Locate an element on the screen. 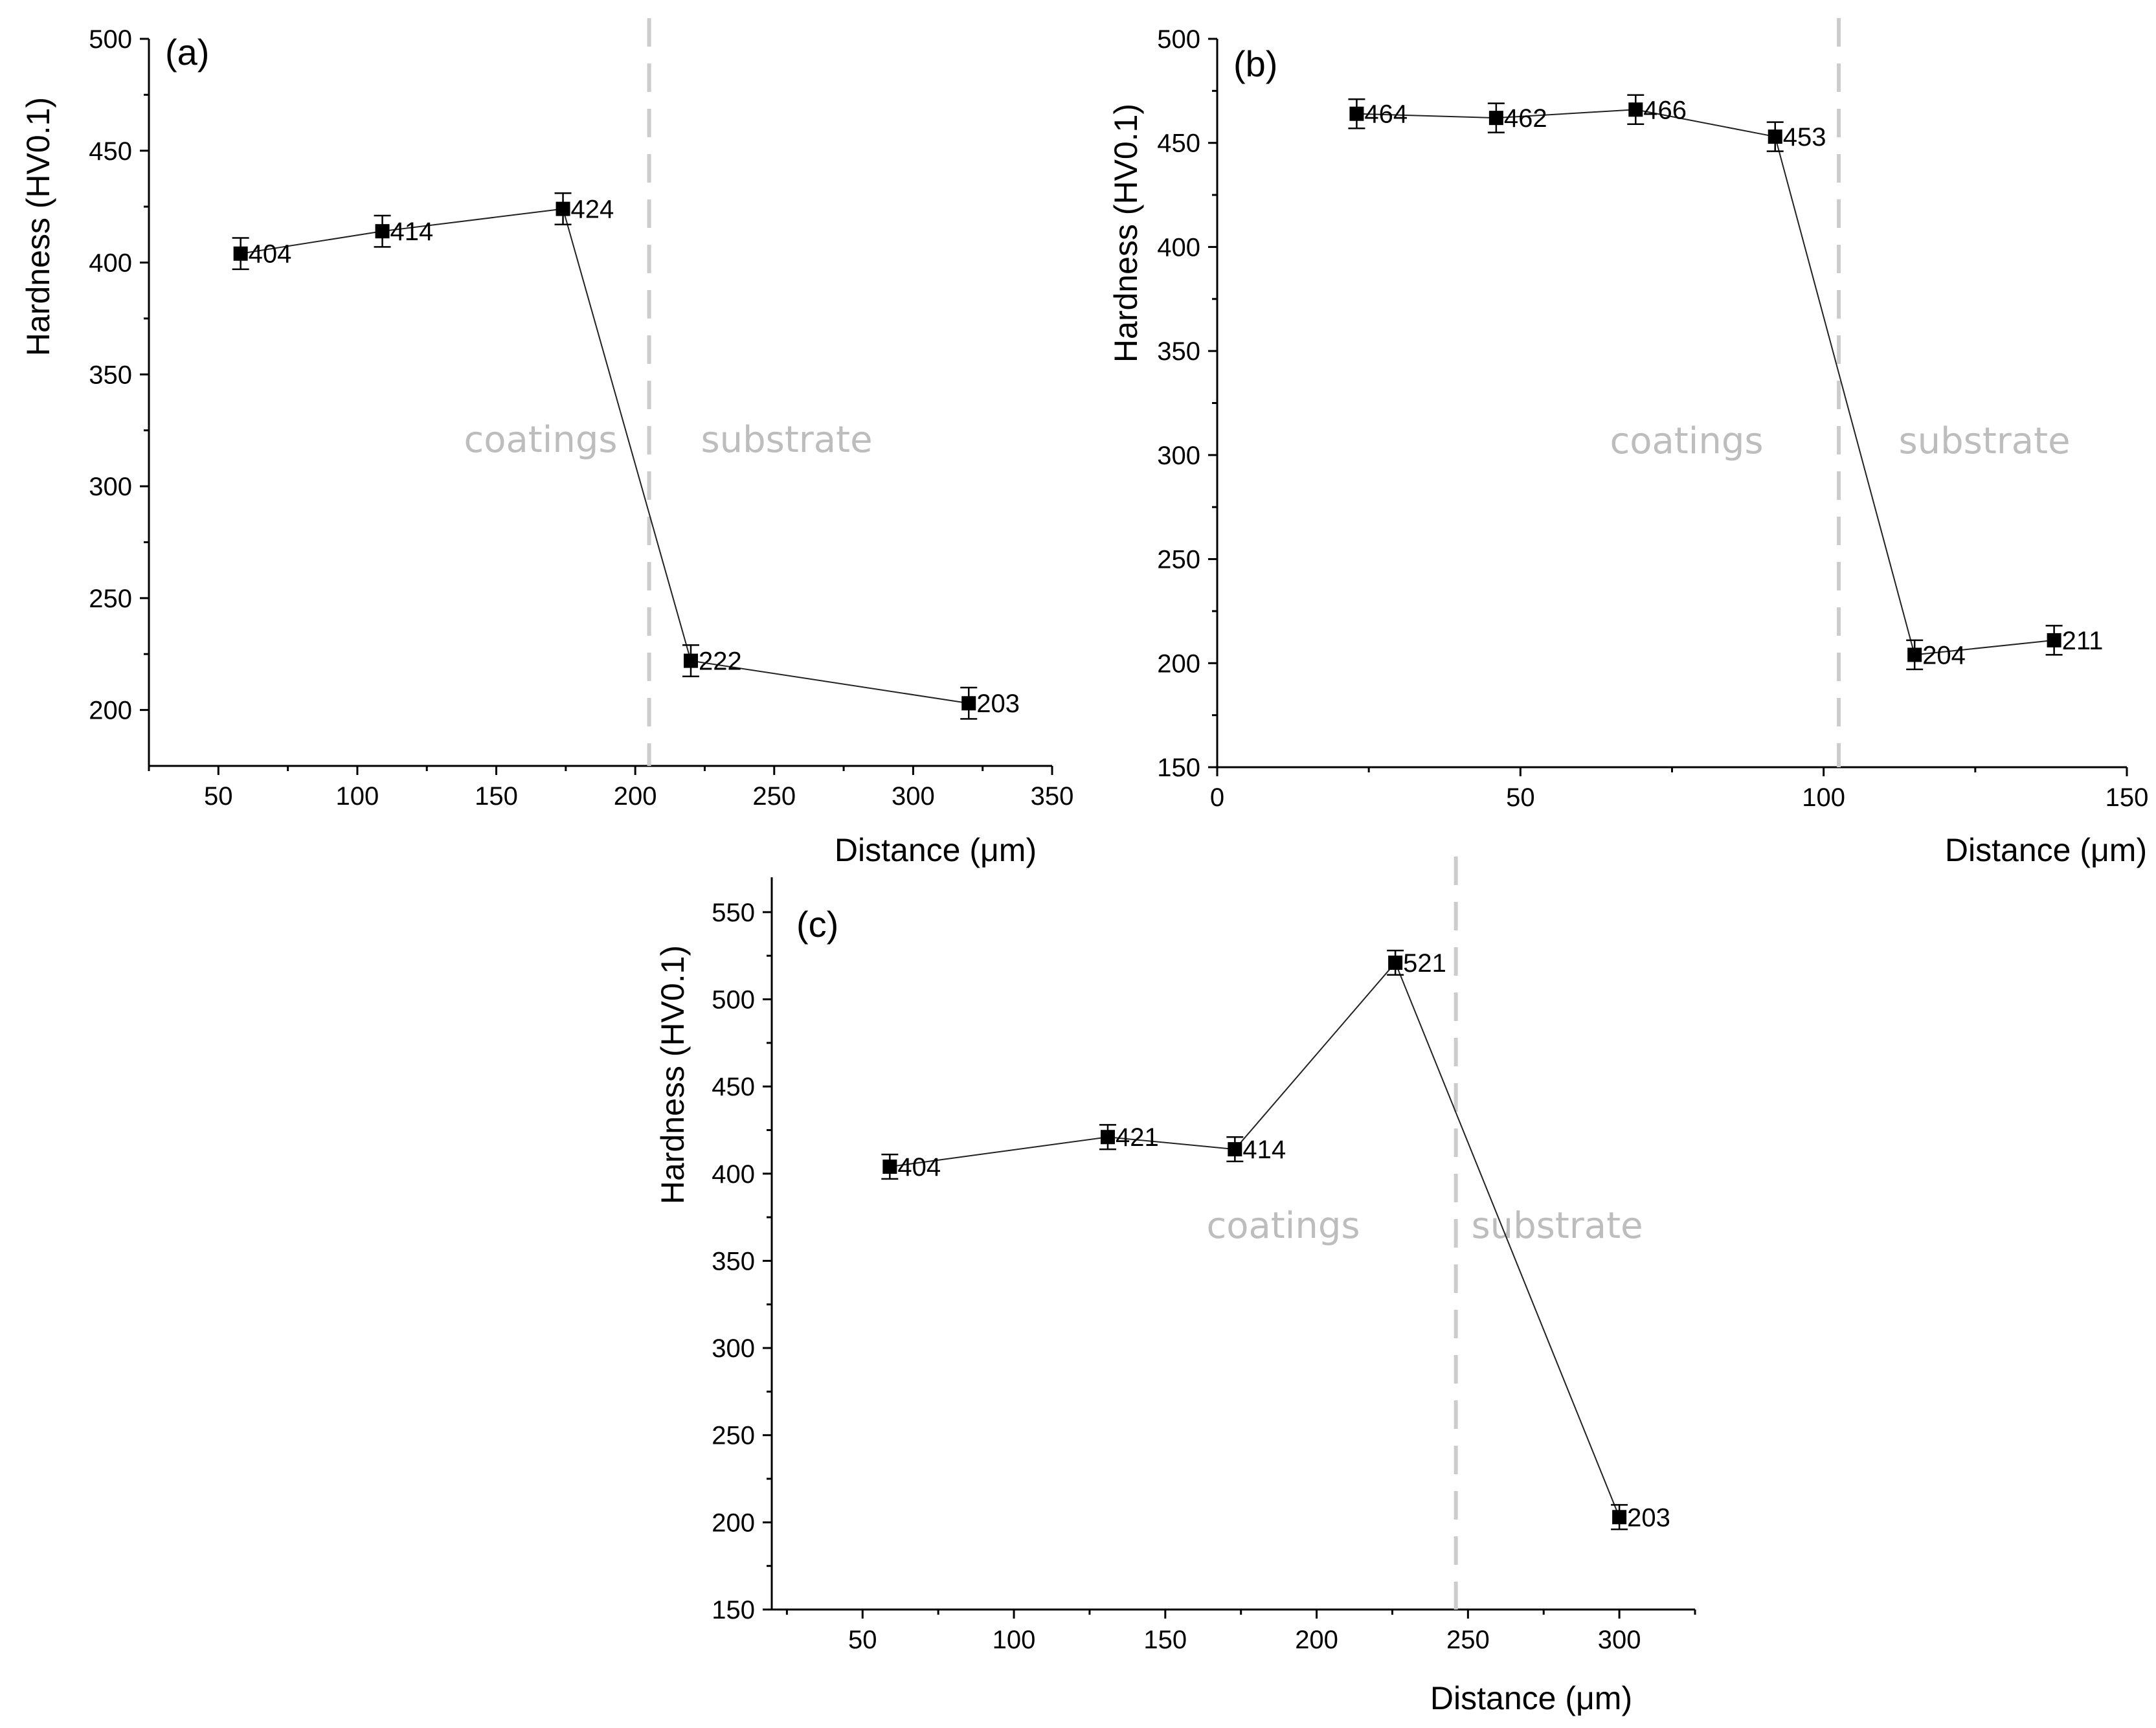  data-point-label: 424 is located at coordinates (592, 210).